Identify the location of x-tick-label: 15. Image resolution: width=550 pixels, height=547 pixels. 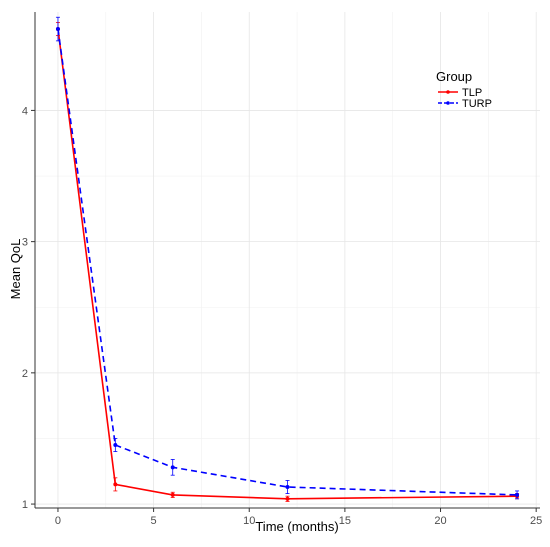
(345, 521).